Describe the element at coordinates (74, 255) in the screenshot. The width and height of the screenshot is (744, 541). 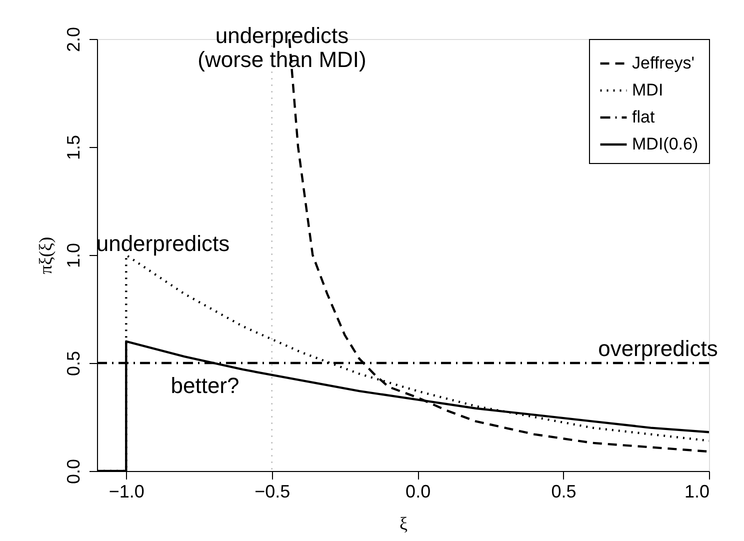
I see `y-tick-label: 1.0` at that location.